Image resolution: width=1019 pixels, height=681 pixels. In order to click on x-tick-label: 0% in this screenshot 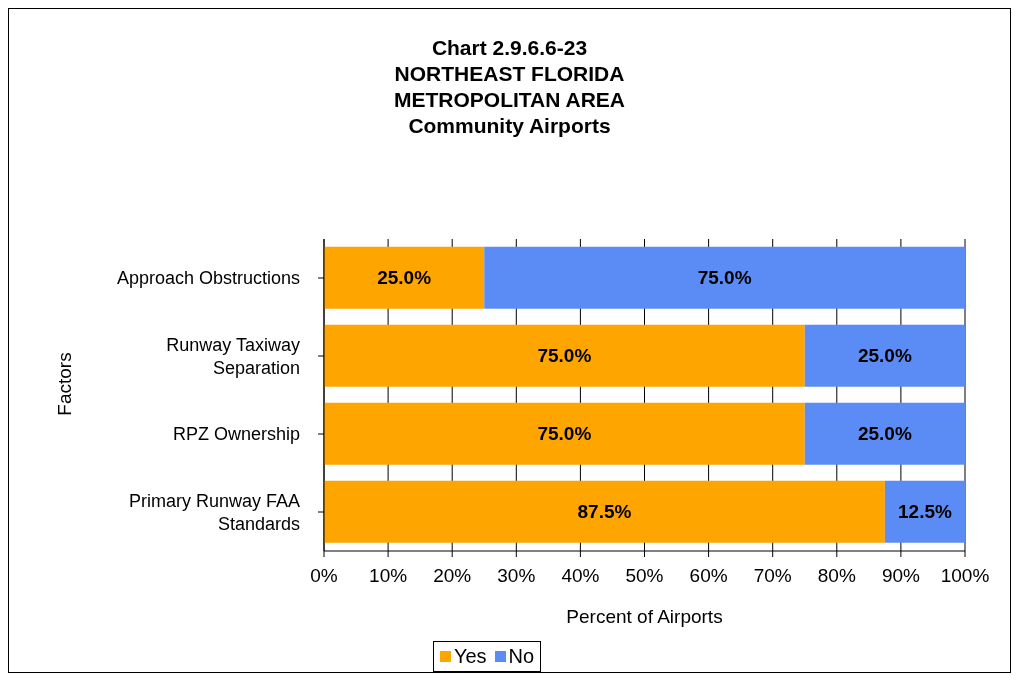, I will do `click(324, 576)`.